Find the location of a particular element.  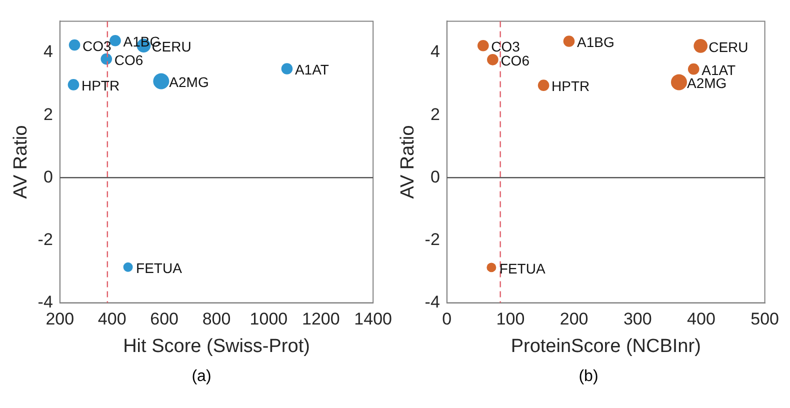

x-tick-label: 300 is located at coordinates (637, 319).